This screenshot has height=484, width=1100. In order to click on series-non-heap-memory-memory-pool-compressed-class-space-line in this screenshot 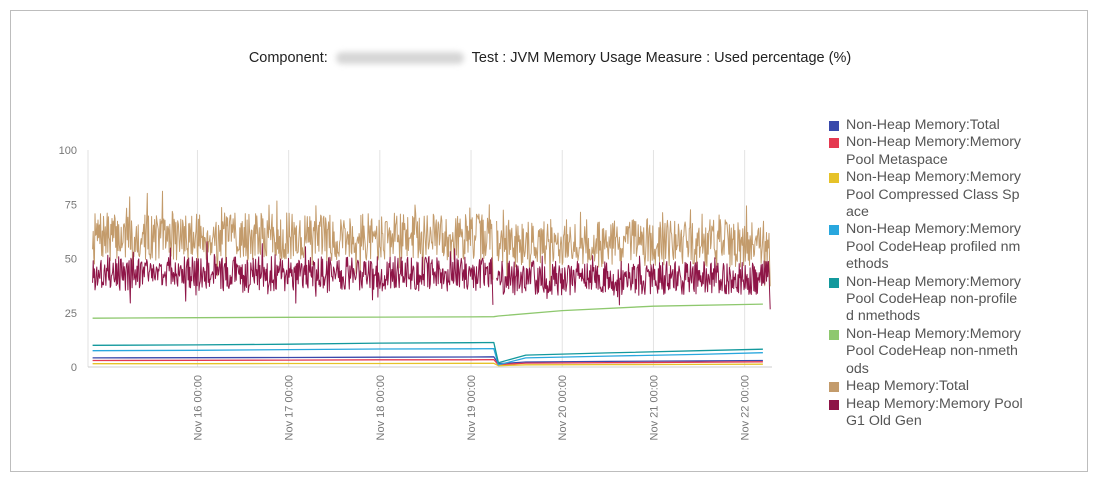, I will do `click(427, 364)`.